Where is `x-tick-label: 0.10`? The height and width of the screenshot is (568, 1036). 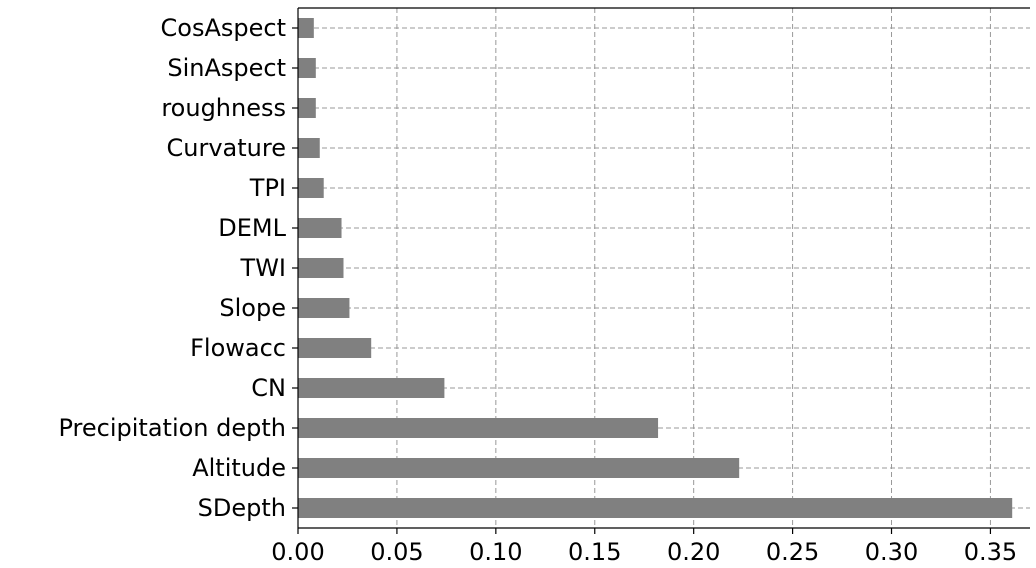 x-tick-label: 0.10 is located at coordinates (495, 552).